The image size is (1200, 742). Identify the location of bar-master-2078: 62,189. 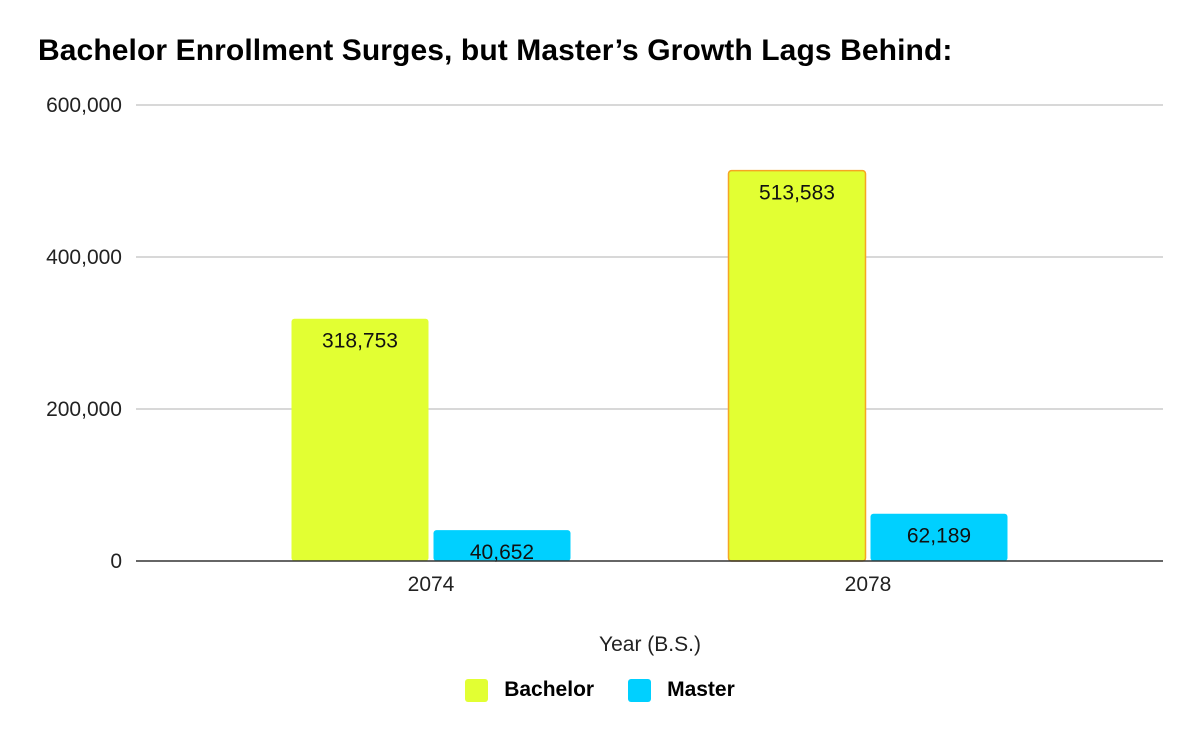
(939, 537).